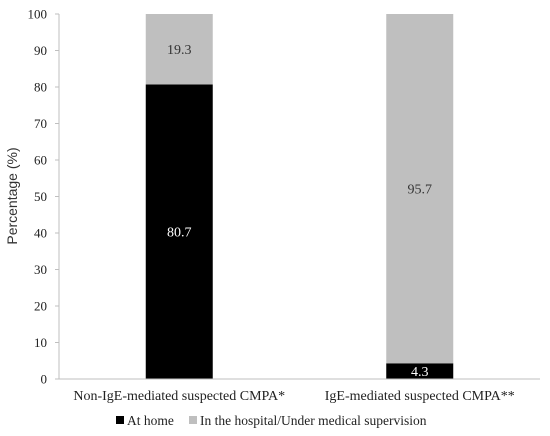  What do you see at coordinates (420, 396) in the screenshot?
I see `category-label-2: IgE-mediated suspected CMPA**` at bounding box center [420, 396].